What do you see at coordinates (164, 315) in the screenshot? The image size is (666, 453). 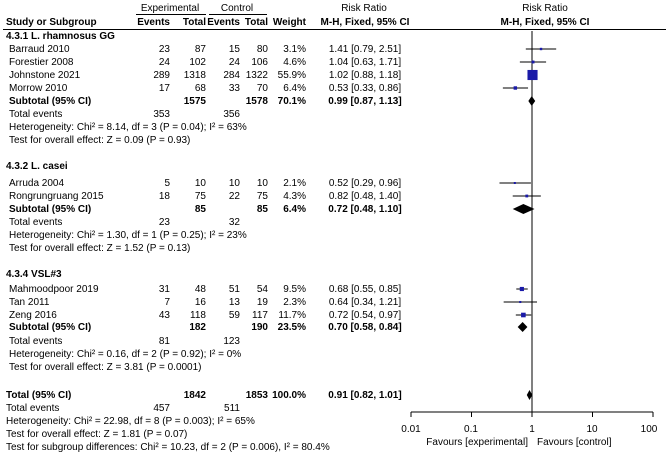 I see `exp-events: 43` at bounding box center [164, 315].